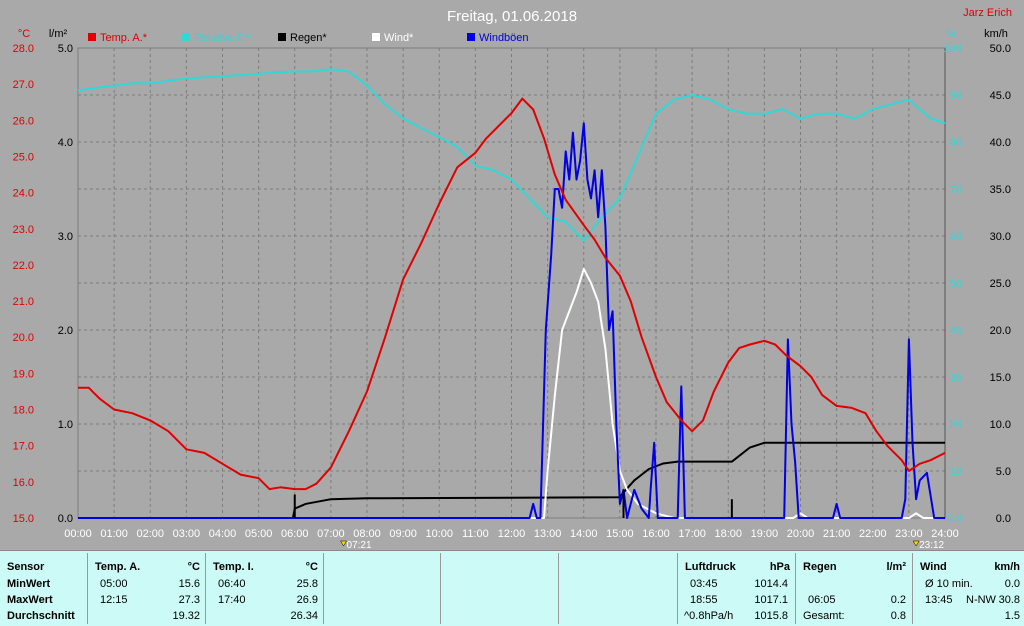 This screenshot has height=626, width=1024. I want to click on x-axis-tick: 00:00, so click(78, 534).